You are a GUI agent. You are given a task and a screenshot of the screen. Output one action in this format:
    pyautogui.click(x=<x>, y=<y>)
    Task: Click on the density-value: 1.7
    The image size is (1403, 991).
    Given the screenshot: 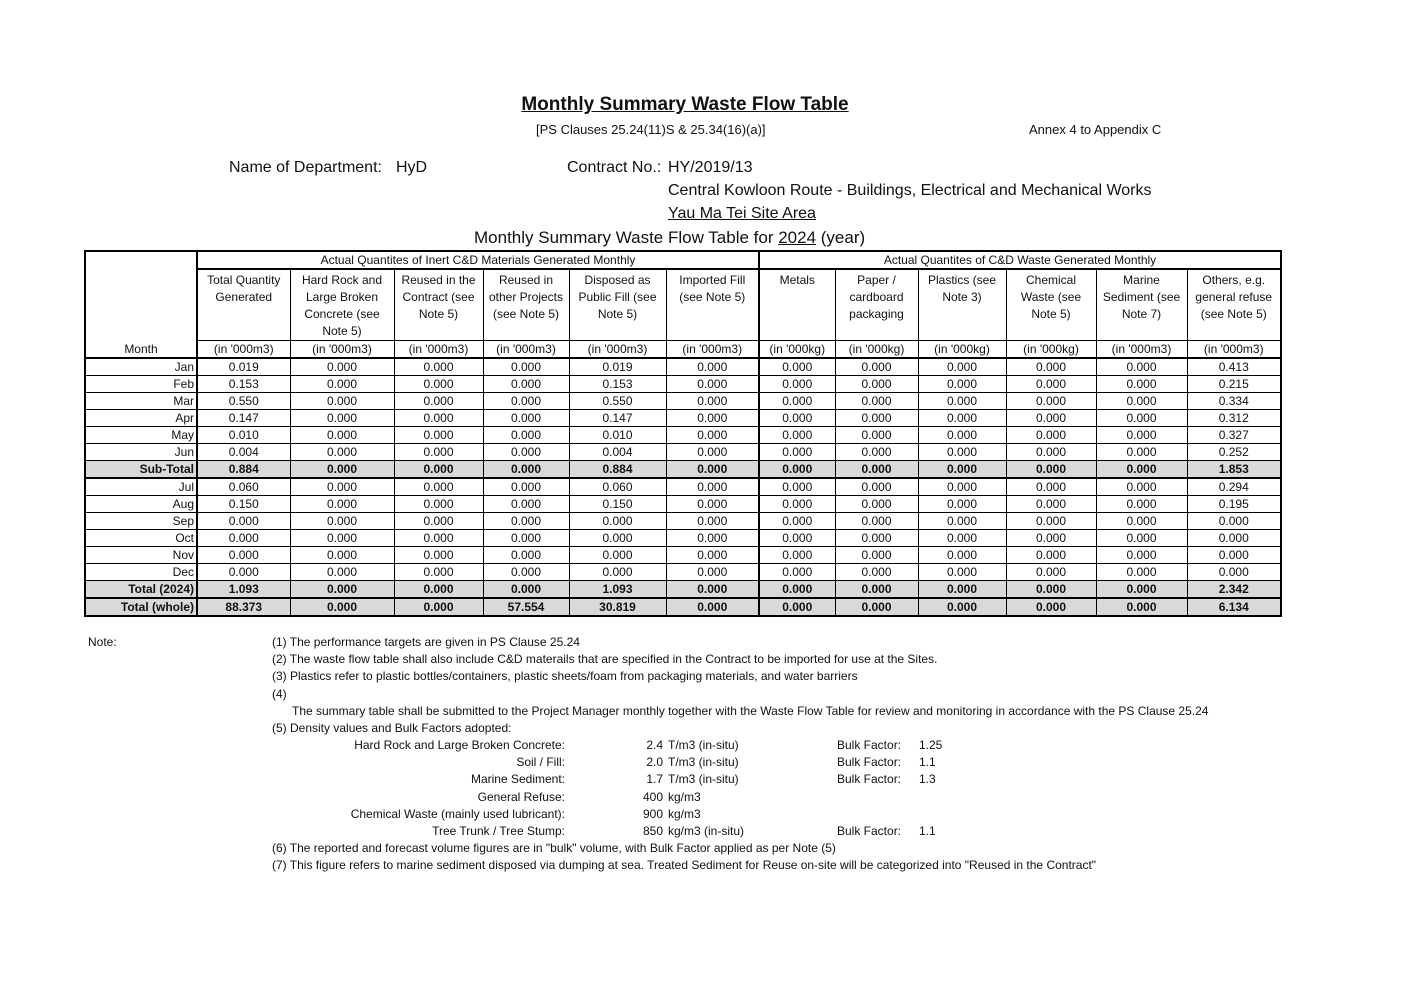 What is the action you would take?
    pyautogui.click(x=654, y=779)
    